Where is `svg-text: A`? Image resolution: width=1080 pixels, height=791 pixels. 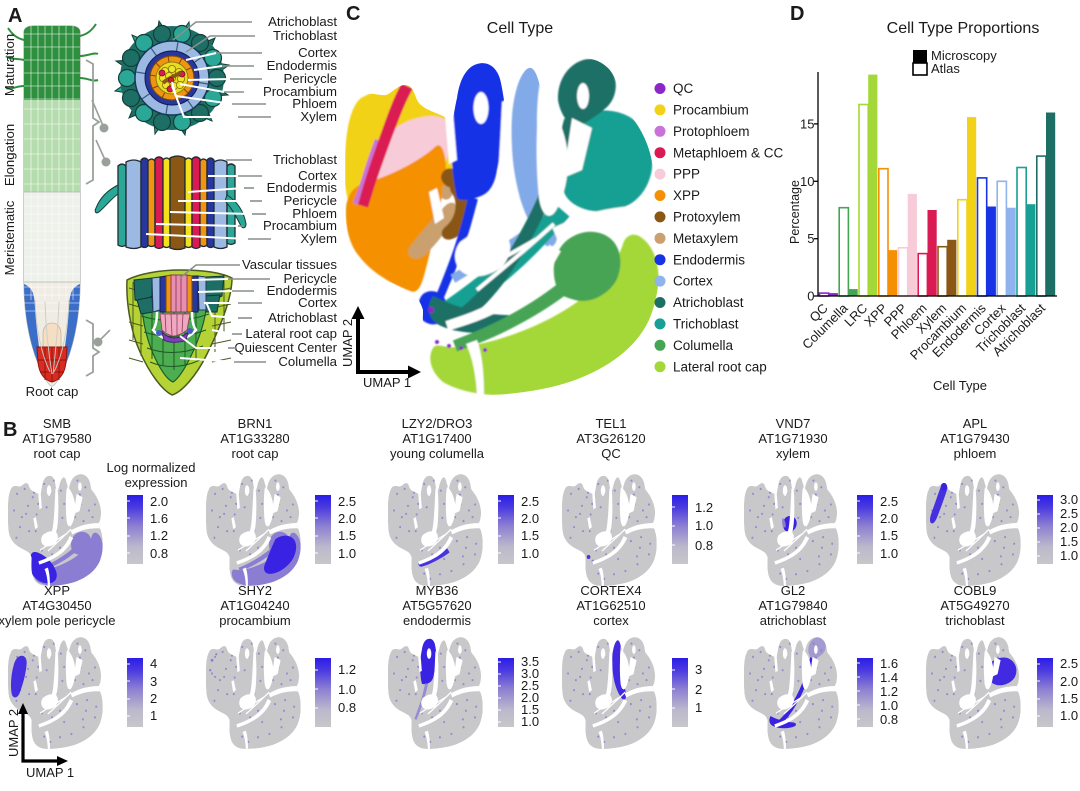 svg-text: A is located at coordinates (15, 16).